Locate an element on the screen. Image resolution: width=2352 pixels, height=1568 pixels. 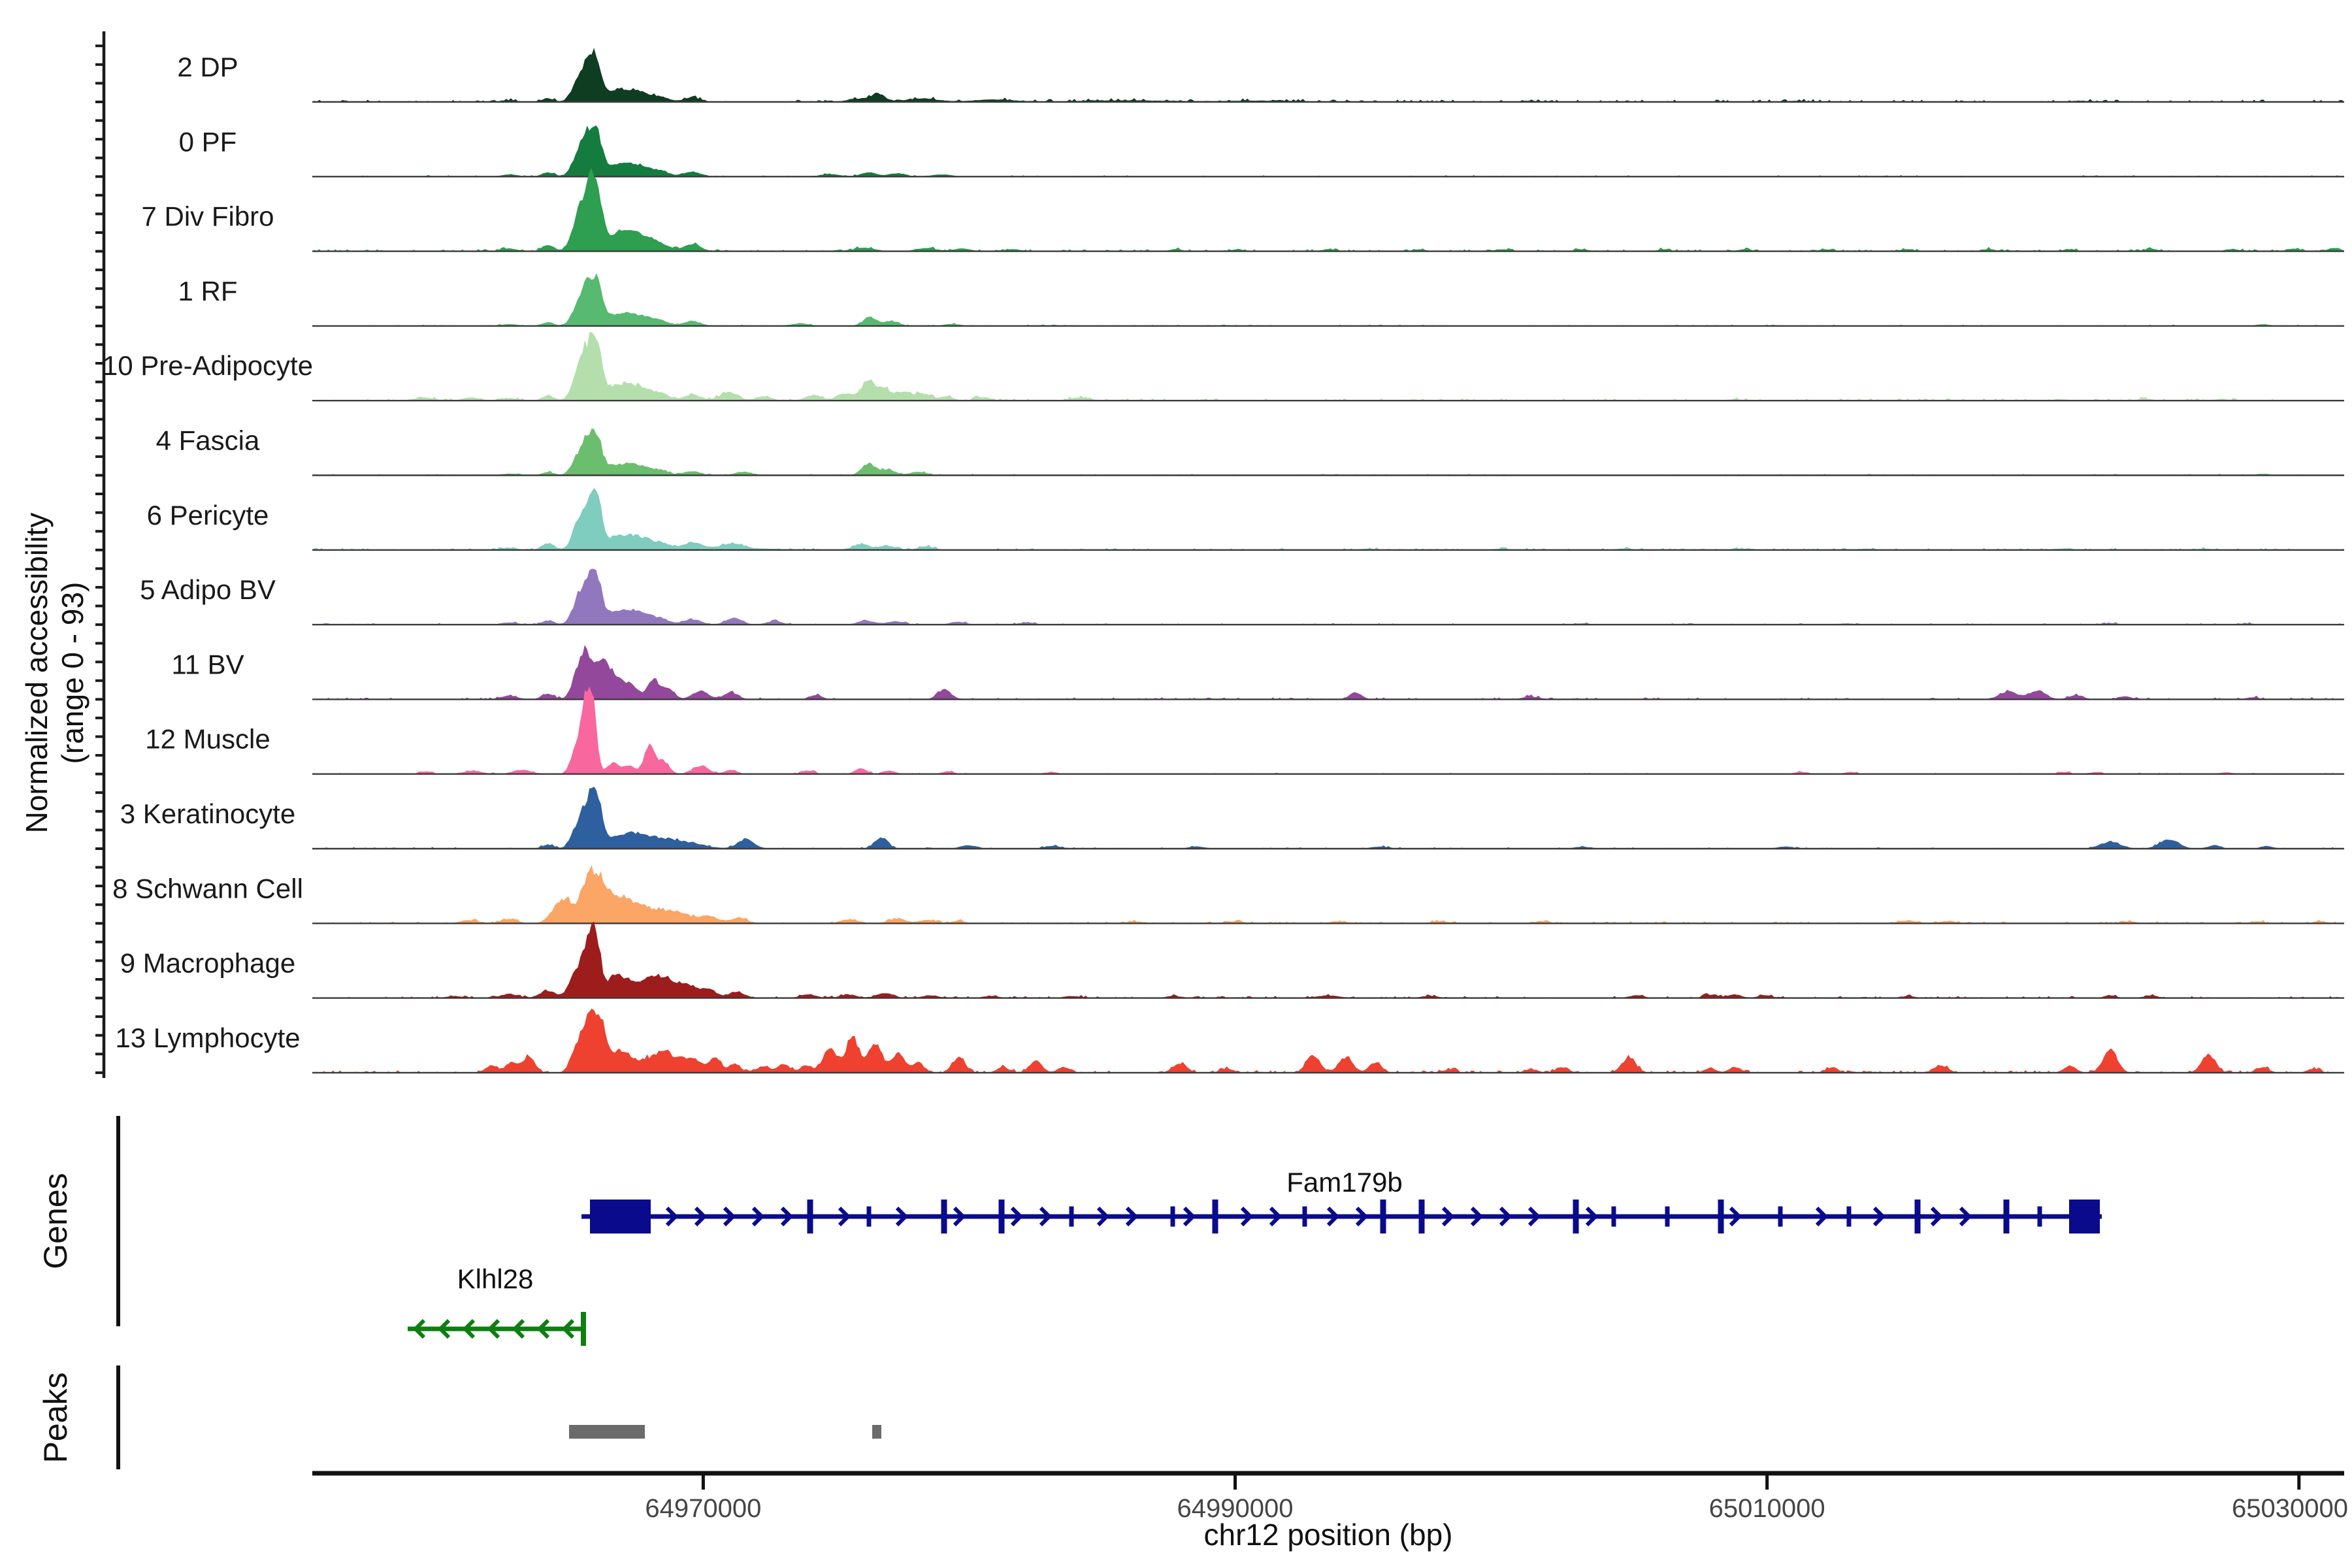
accessibility-axis-ruler is located at coordinates (100, 554).